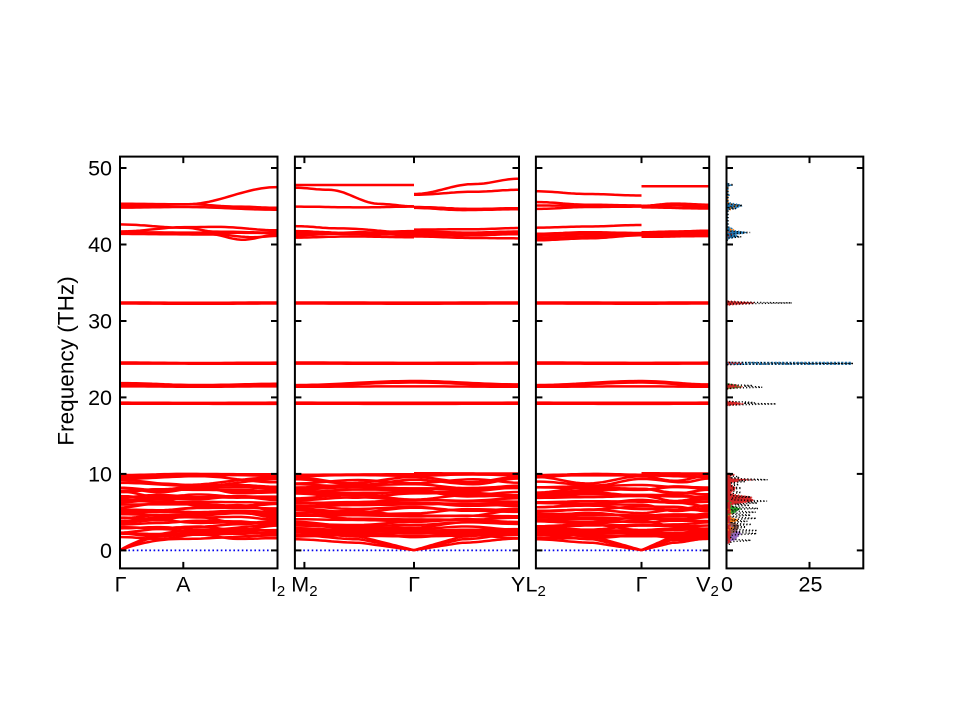 The image size is (960, 725). Describe the element at coordinates (811, 584) in the screenshot. I see `svg-text: 25` at that location.